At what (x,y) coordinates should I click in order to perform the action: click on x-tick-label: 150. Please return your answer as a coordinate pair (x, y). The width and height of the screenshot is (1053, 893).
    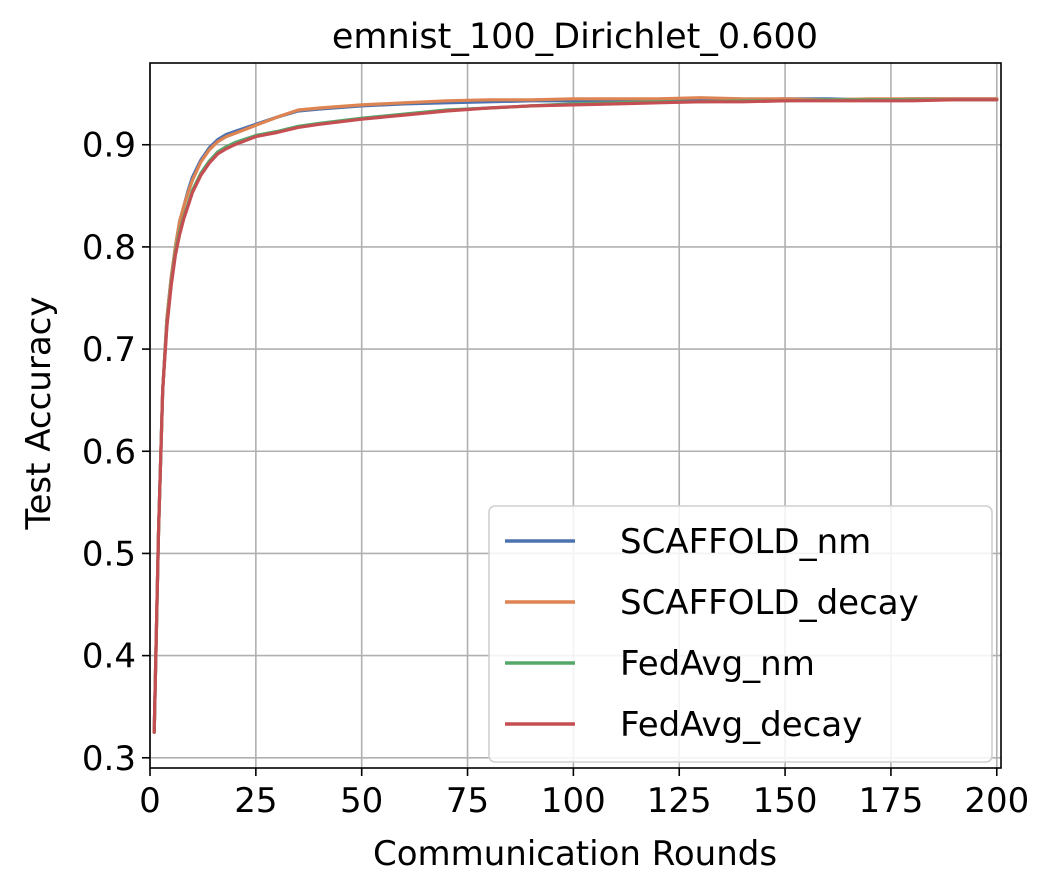
    Looking at the image, I should click on (785, 801).